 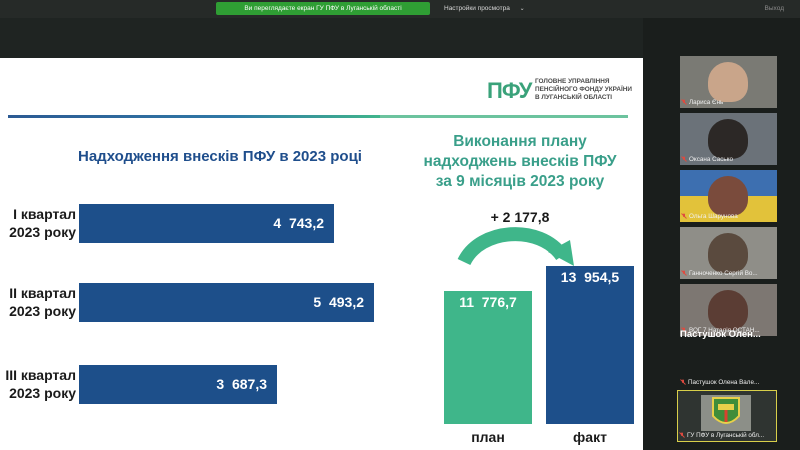 What do you see at coordinates (574, 97) in the screenshot?
I see `logo-line: В ЛУГАНСЬКІЙ ОБЛАСТІ` at bounding box center [574, 97].